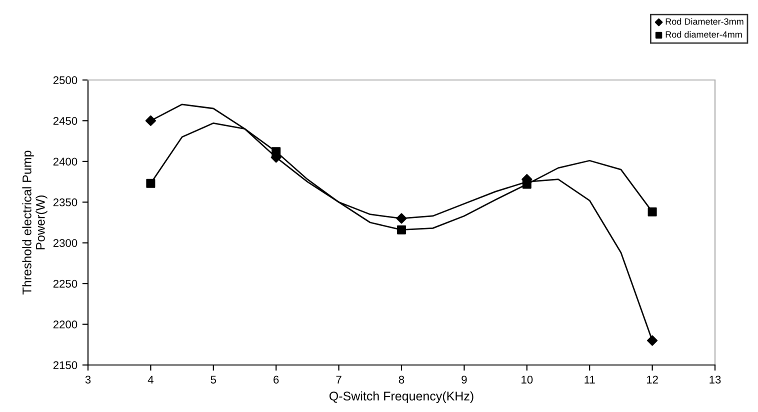  I want to click on y-tick-label: 2200, so click(65, 324).